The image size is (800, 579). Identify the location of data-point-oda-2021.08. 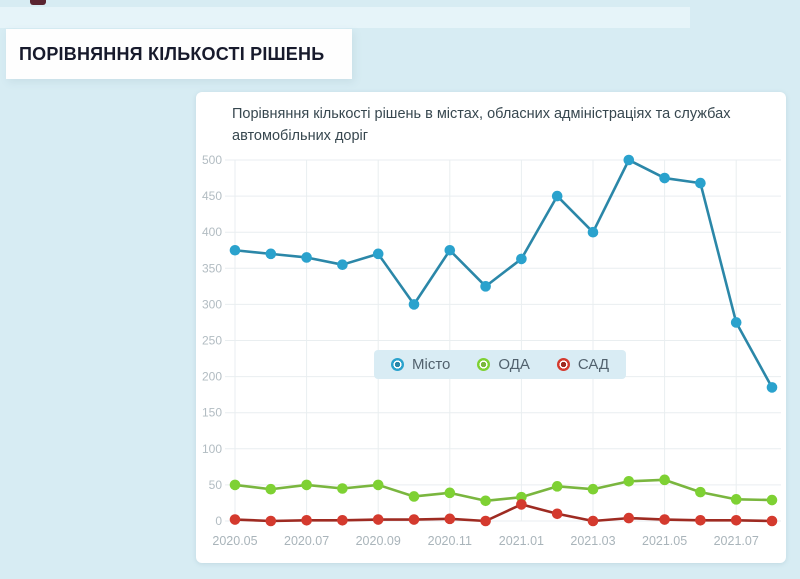
(772, 500).